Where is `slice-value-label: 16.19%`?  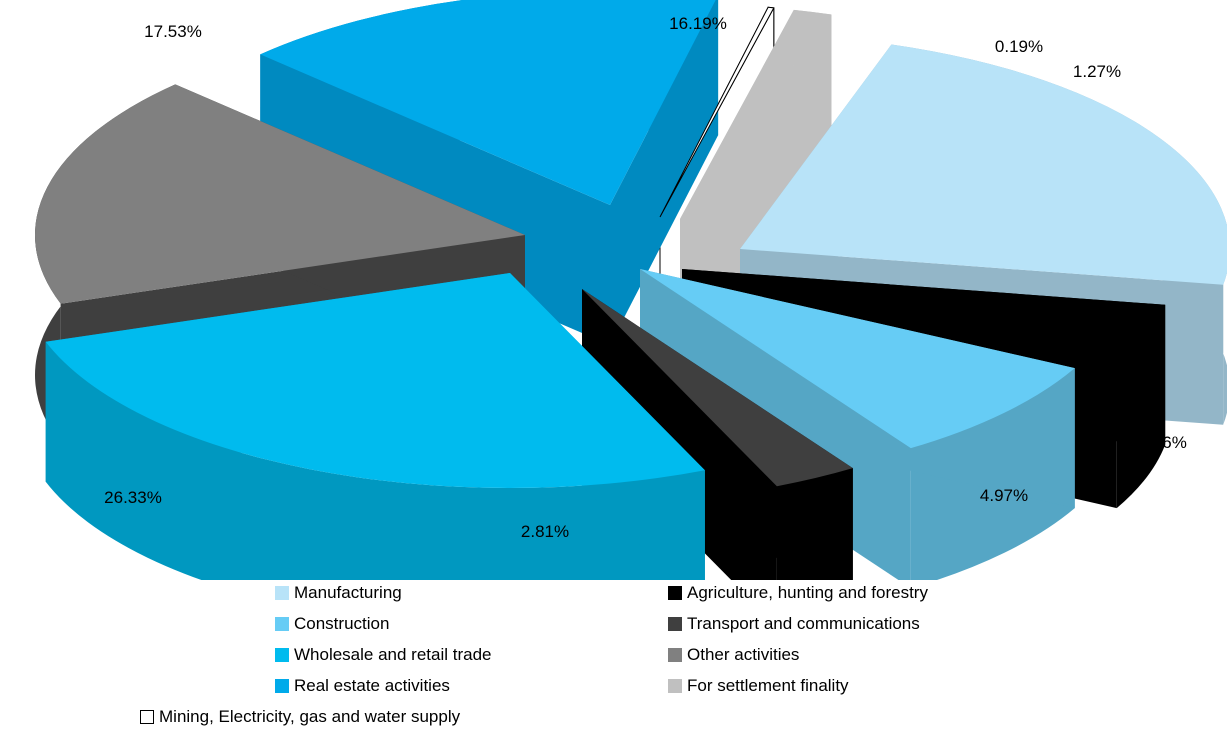
slice-value-label: 16.19% is located at coordinates (698, 23).